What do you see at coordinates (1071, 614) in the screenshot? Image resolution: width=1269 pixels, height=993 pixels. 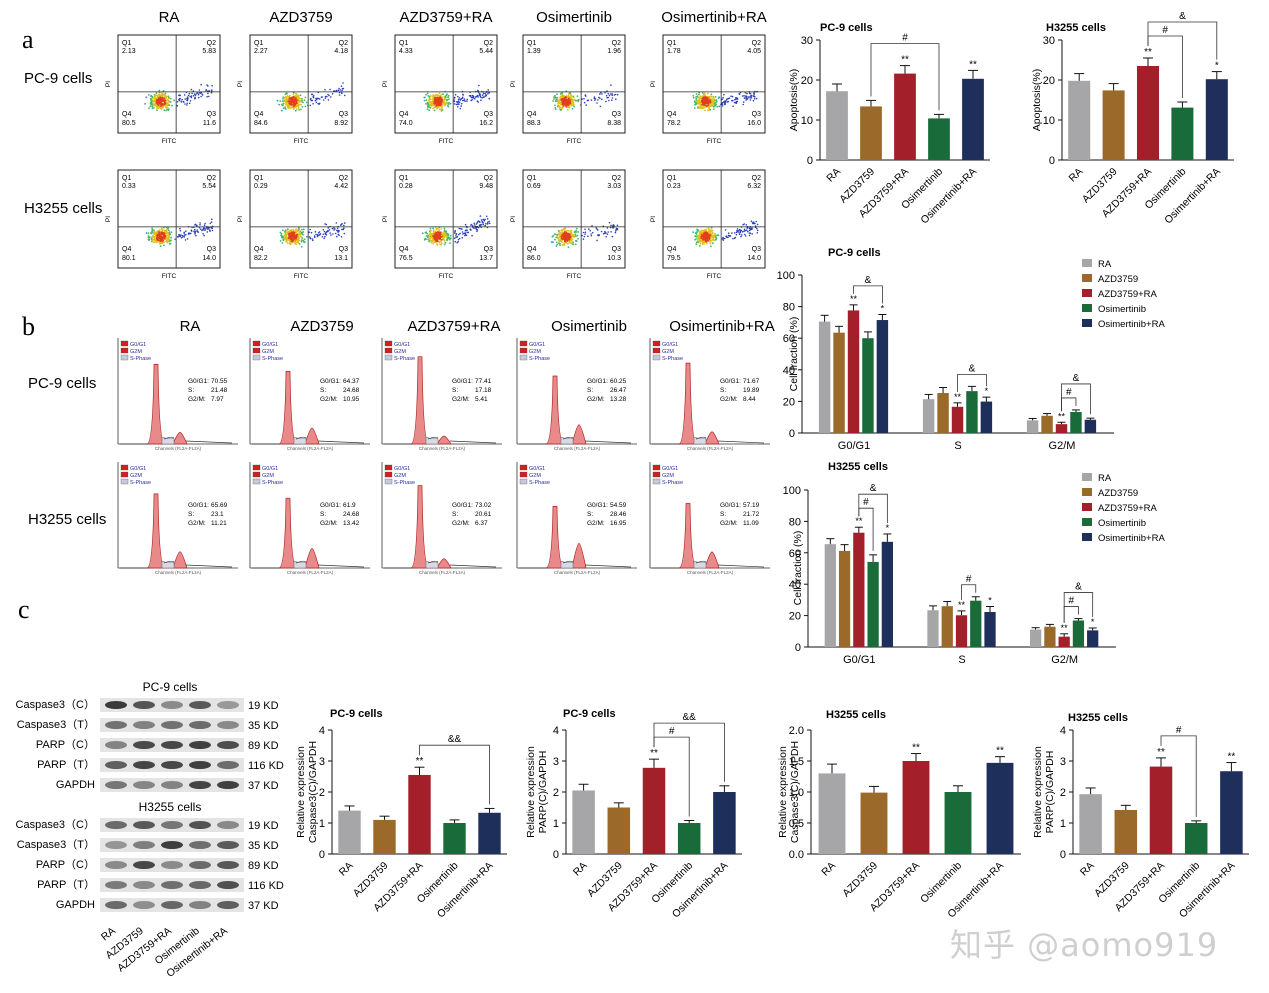 I see `chart-comparison-bracket` at bounding box center [1071, 614].